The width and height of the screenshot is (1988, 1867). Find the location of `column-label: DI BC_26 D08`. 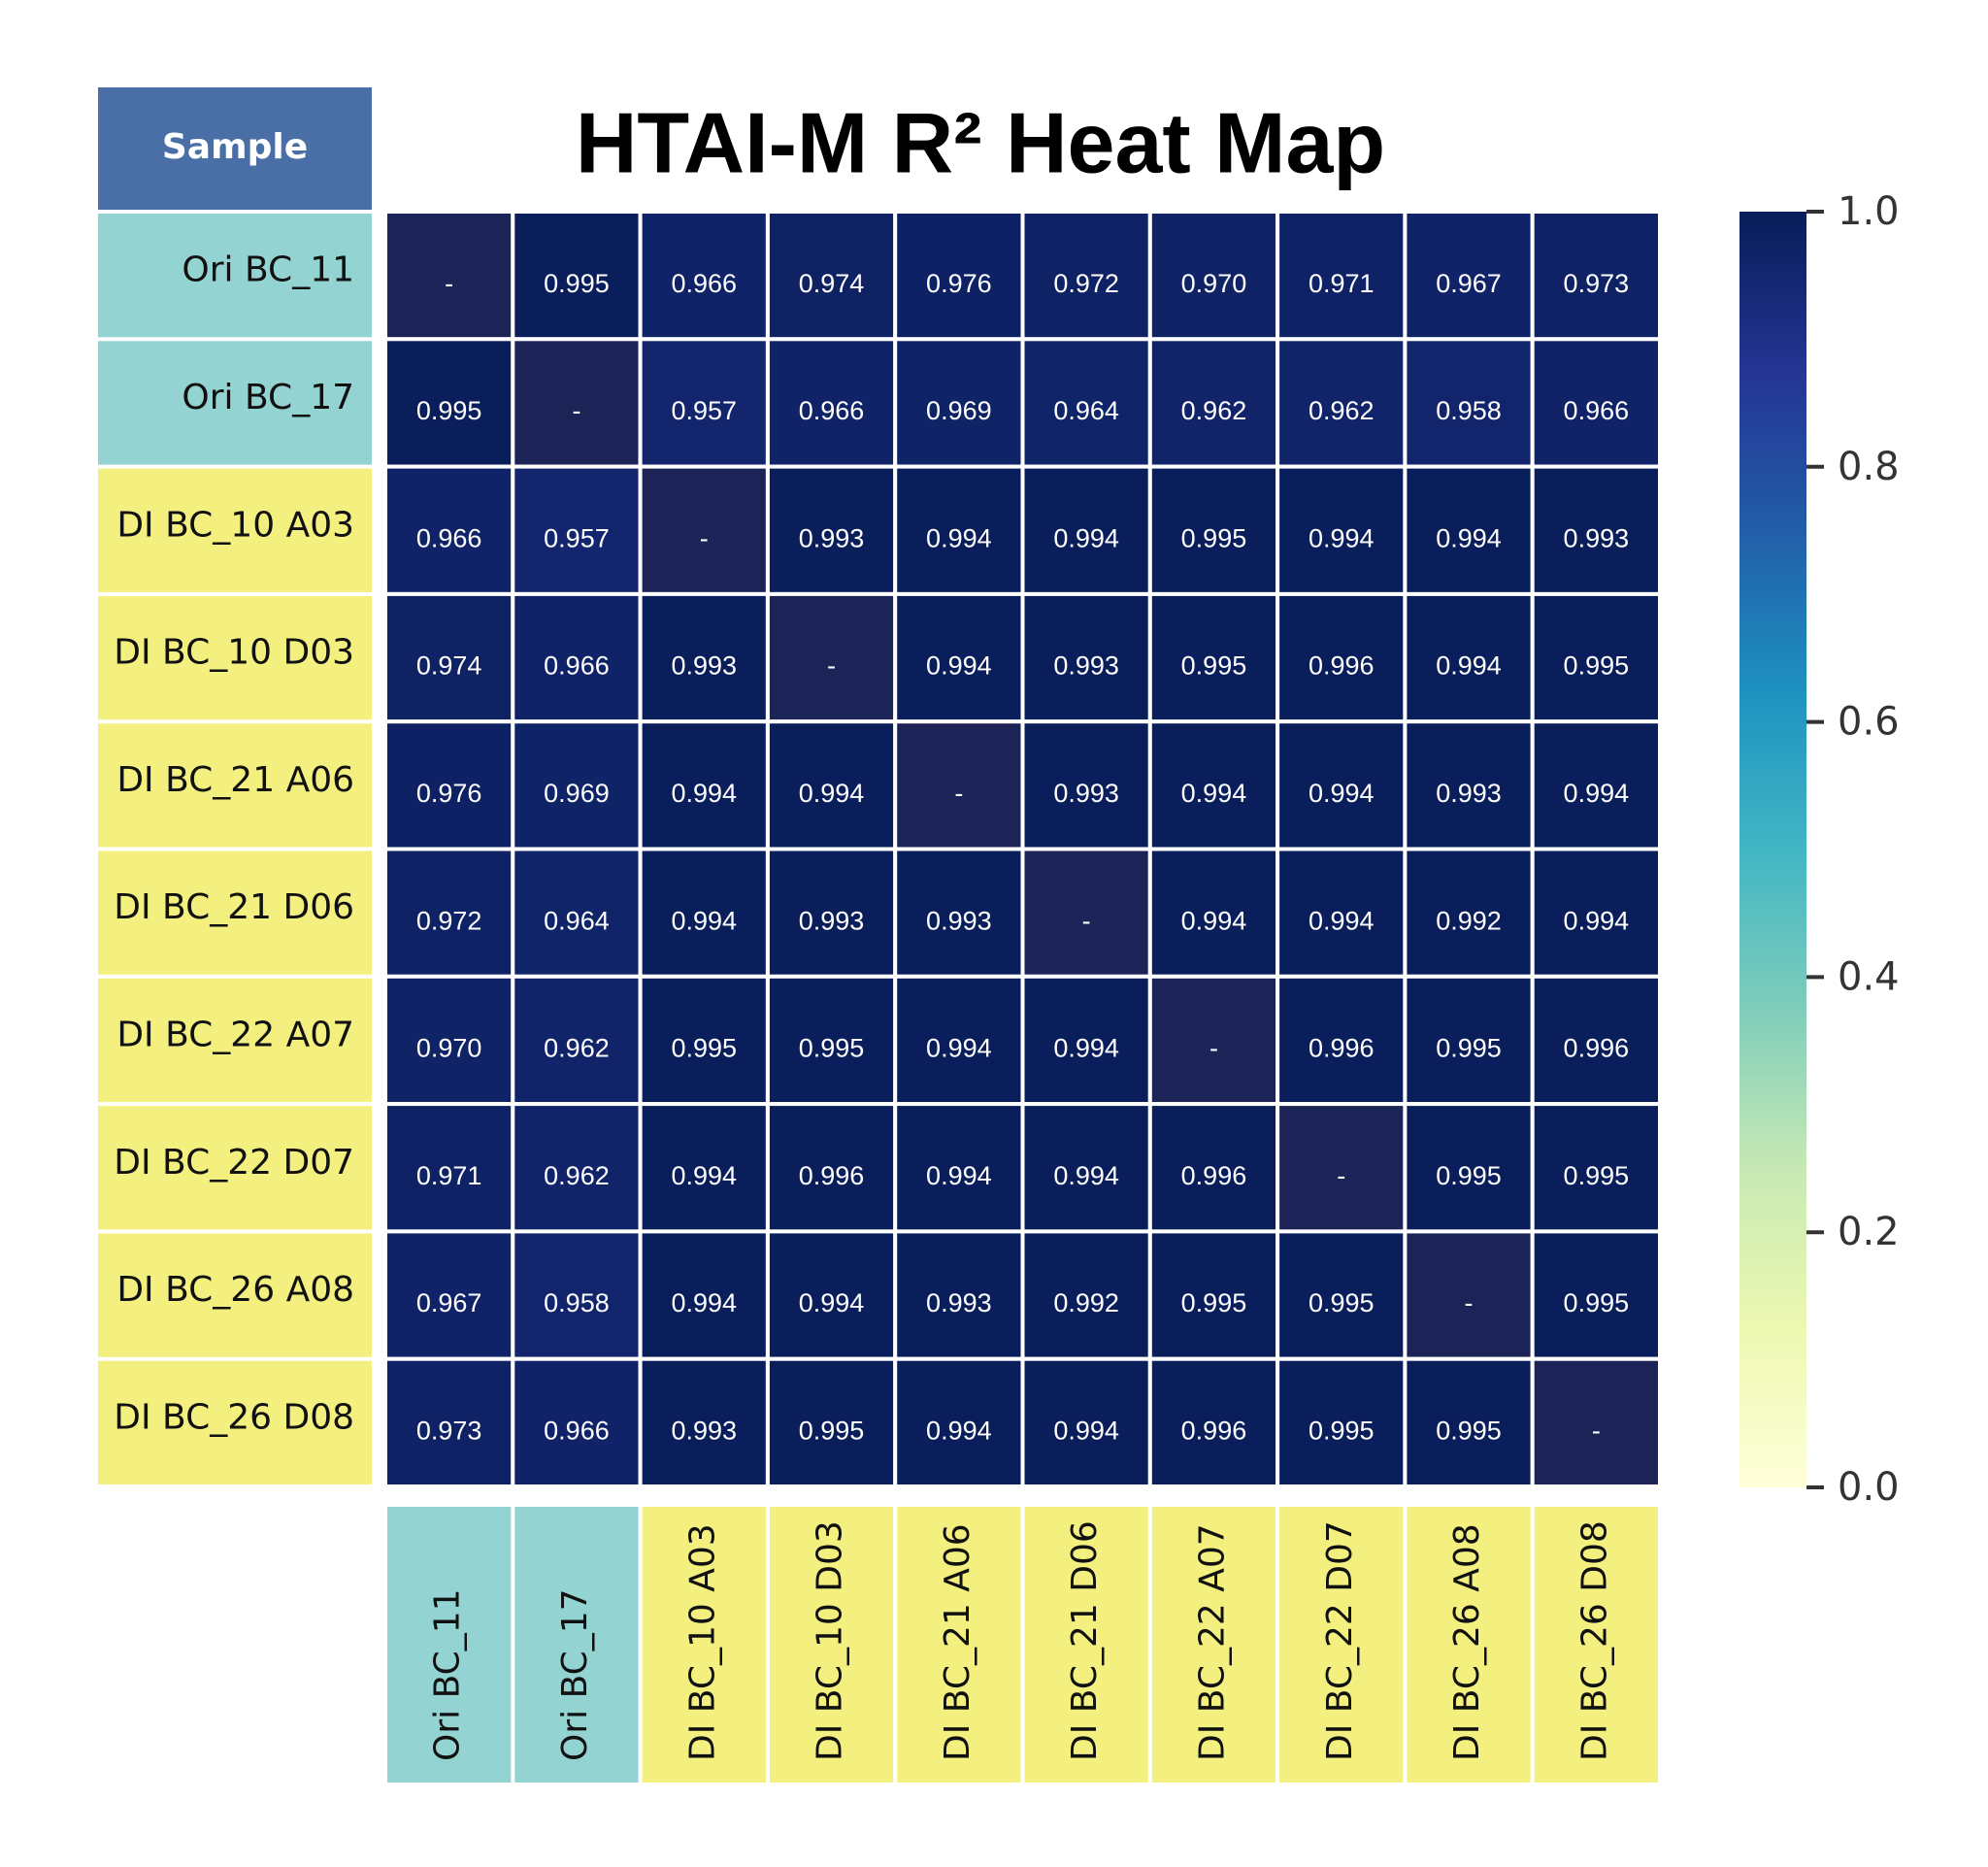

column-label: DI BC_26 D08 is located at coordinates (1594, 1640).